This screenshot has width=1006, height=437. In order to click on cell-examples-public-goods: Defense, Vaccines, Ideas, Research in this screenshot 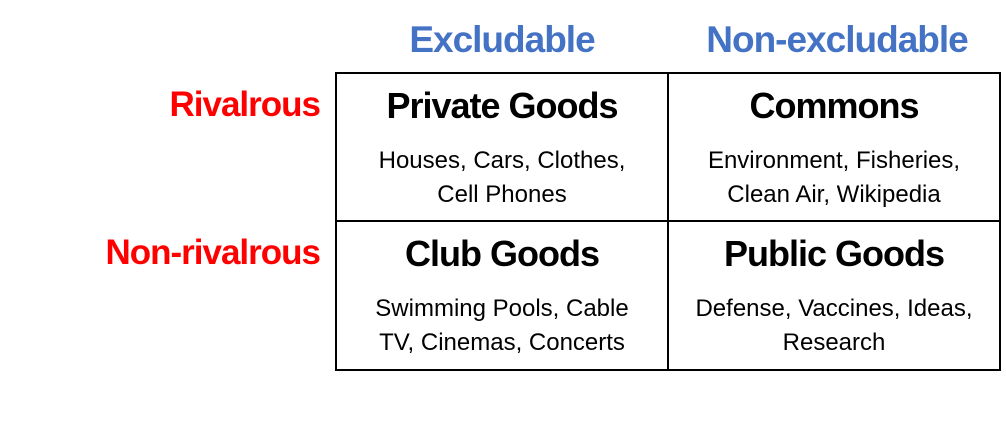, I will do `click(834, 325)`.